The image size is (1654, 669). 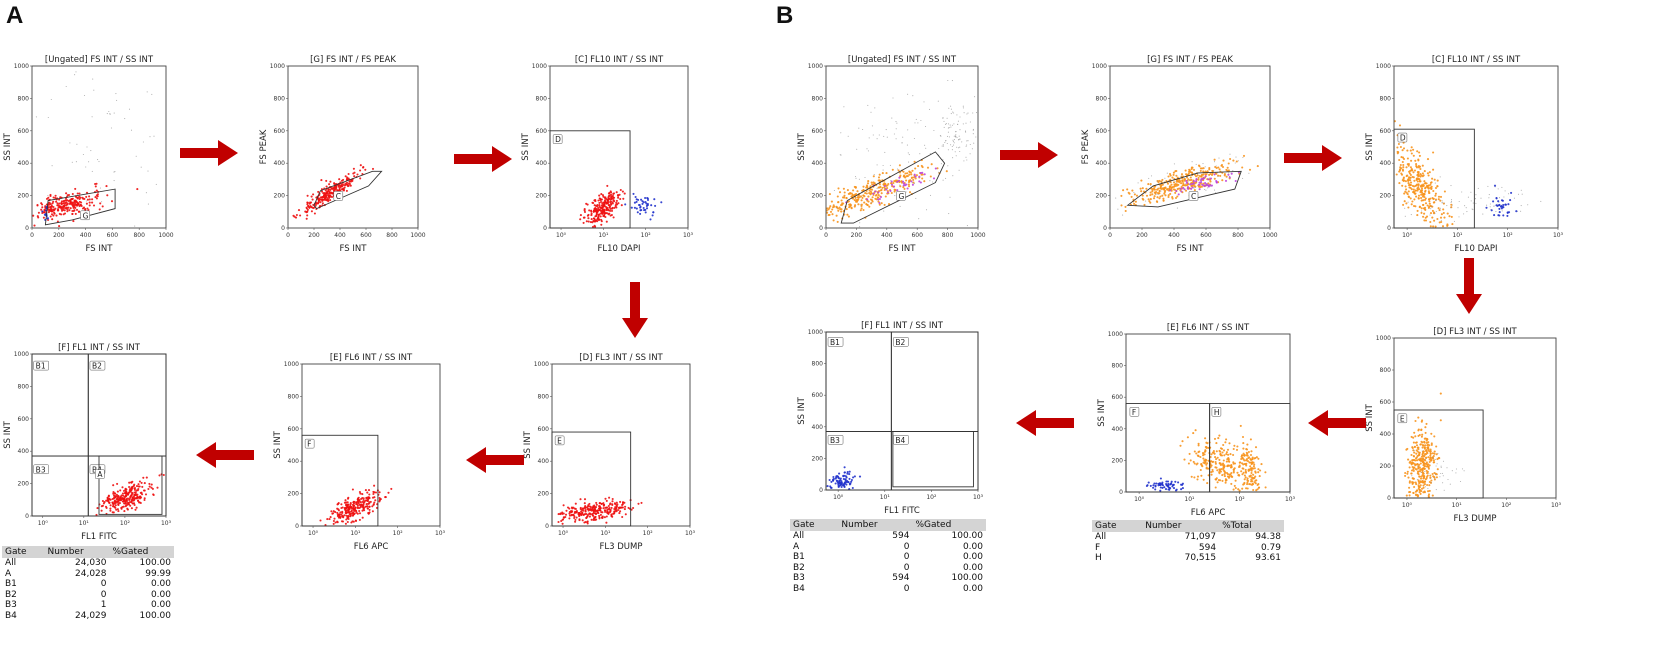 I want to click on y-tick-label: 200, so click(x=1118, y=460).